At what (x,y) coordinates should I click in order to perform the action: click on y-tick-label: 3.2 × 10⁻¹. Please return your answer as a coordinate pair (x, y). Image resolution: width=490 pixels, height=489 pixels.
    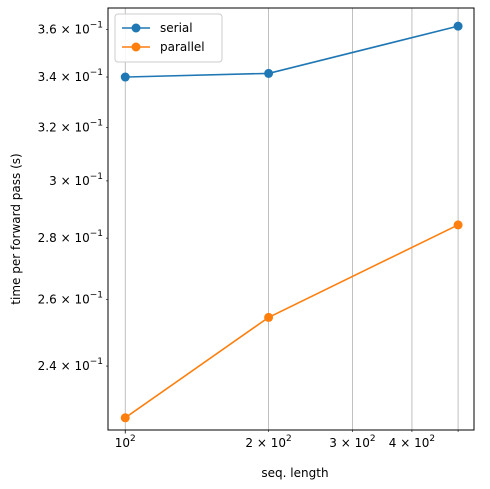
    Looking at the image, I should click on (70, 126).